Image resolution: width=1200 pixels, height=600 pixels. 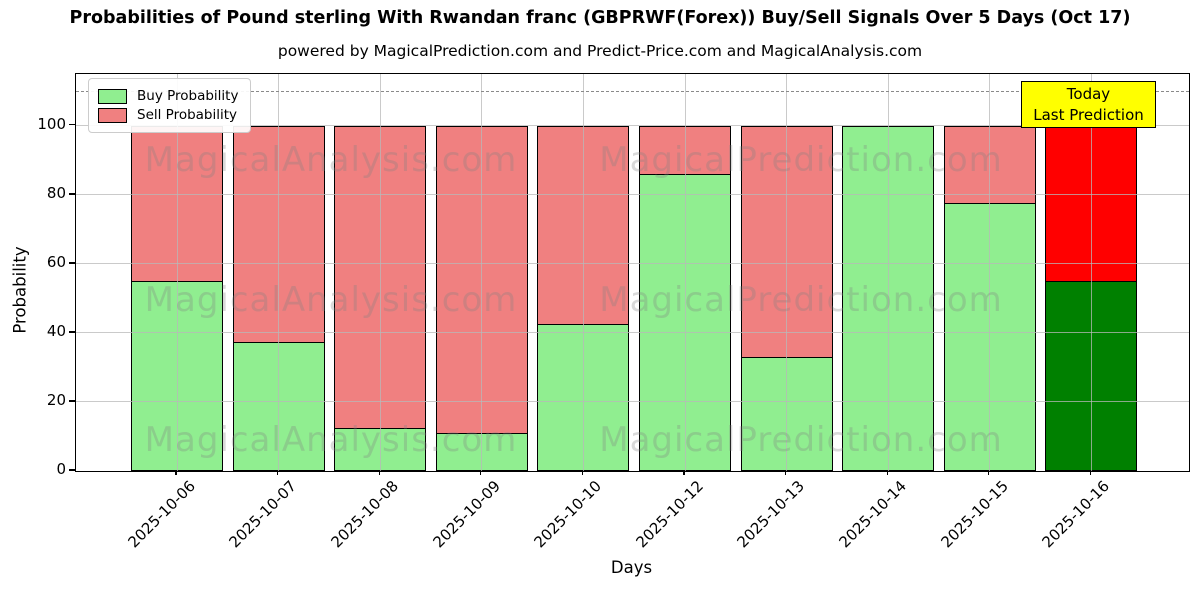 I want to click on legend-item-buy: Buy Probability, so click(x=168, y=96).